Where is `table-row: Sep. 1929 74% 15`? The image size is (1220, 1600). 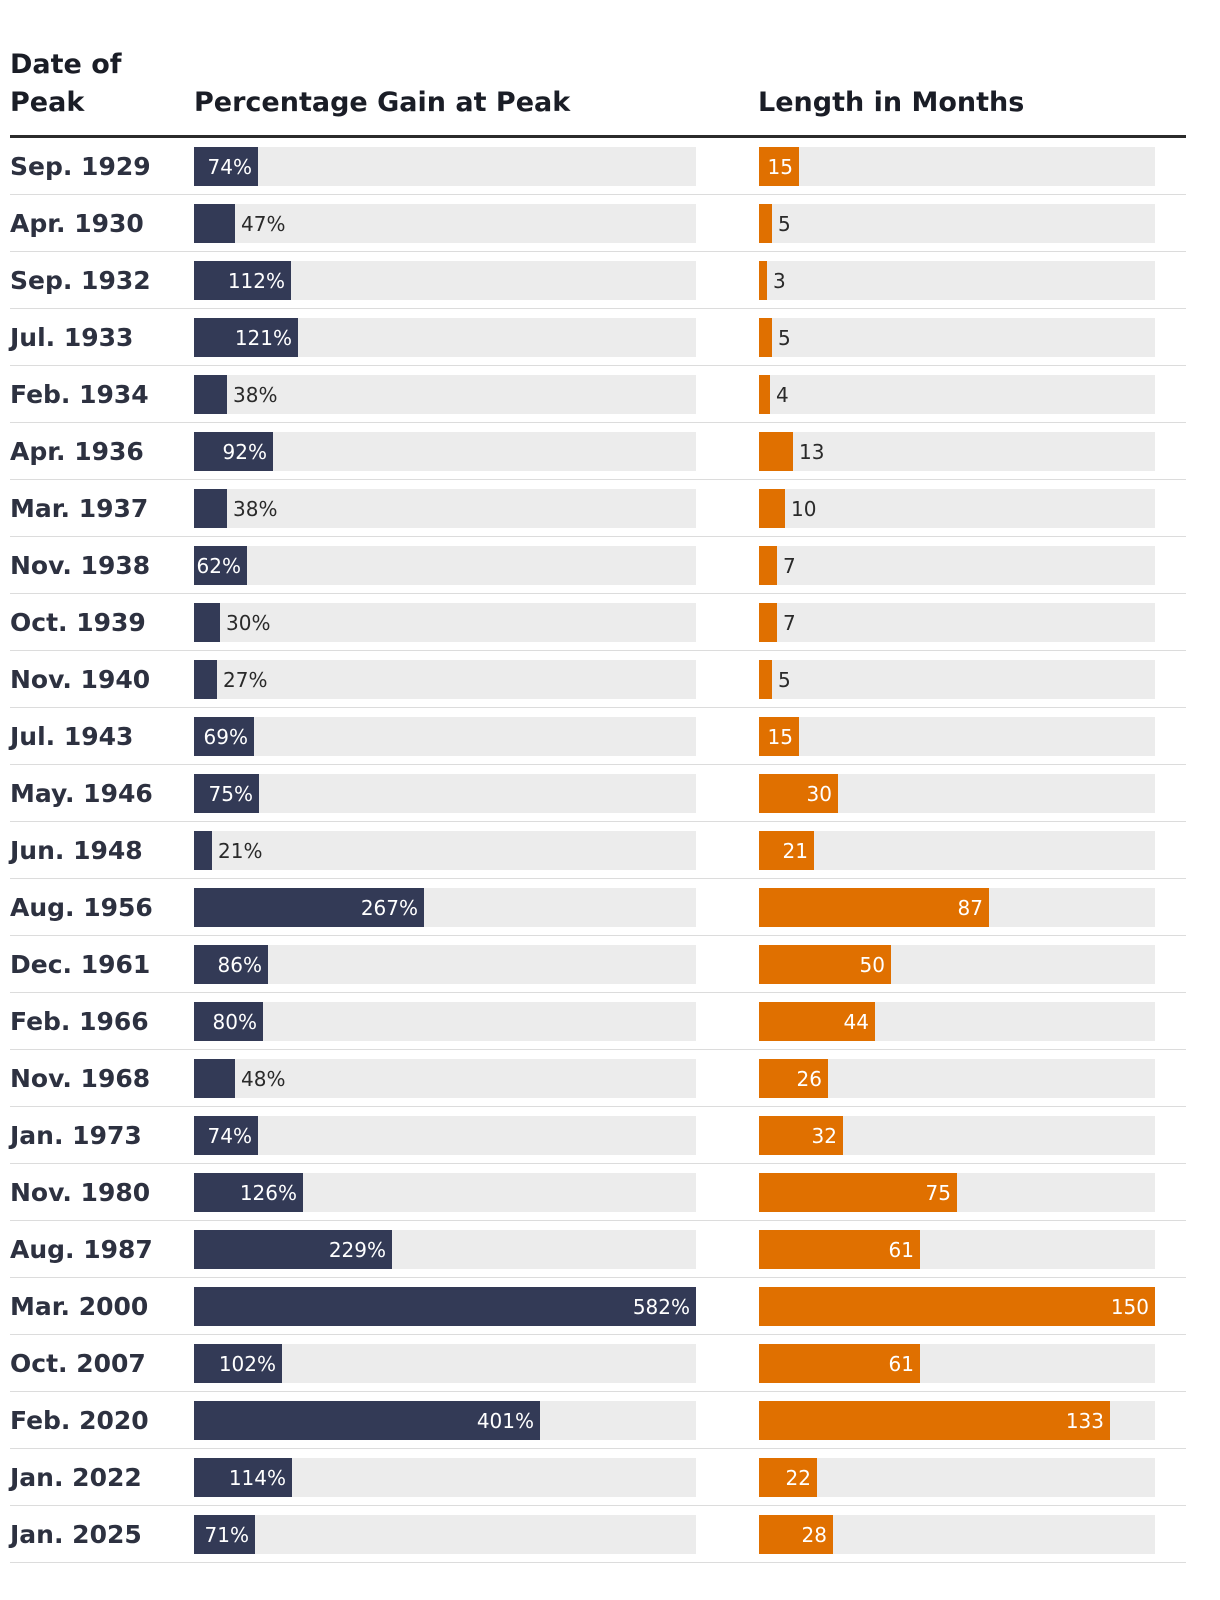 table-row: Sep. 1929 74% 15 is located at coordinates (610, 166).